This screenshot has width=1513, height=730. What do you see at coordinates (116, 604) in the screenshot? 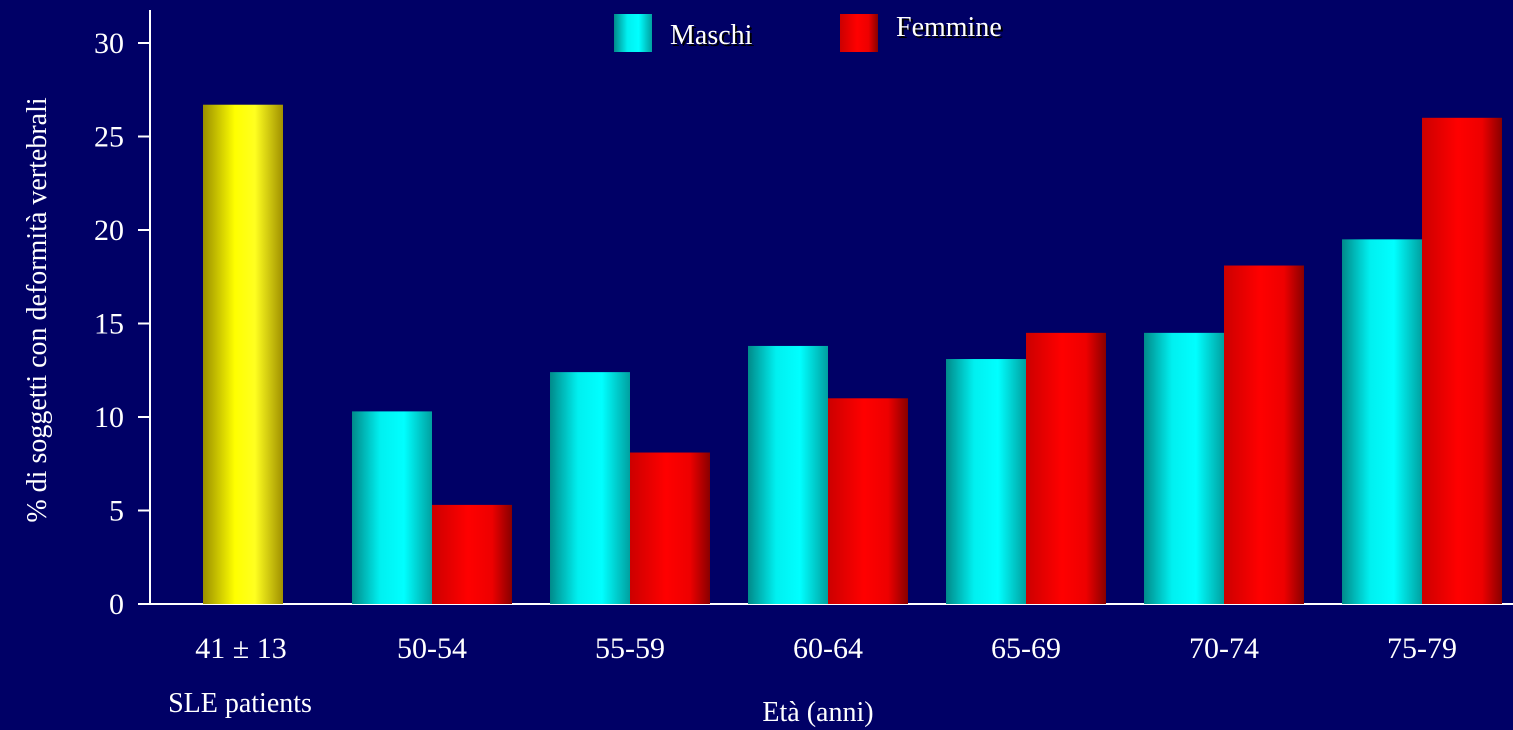
I see `y-tick-label: 0` at bounding box center [116, 604].